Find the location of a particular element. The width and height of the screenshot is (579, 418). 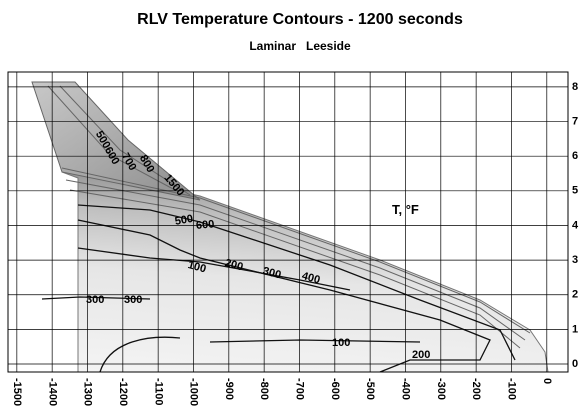

chart-title: RLV Temperature Contours - 1200 seconds is located at coordinates (300, 19).